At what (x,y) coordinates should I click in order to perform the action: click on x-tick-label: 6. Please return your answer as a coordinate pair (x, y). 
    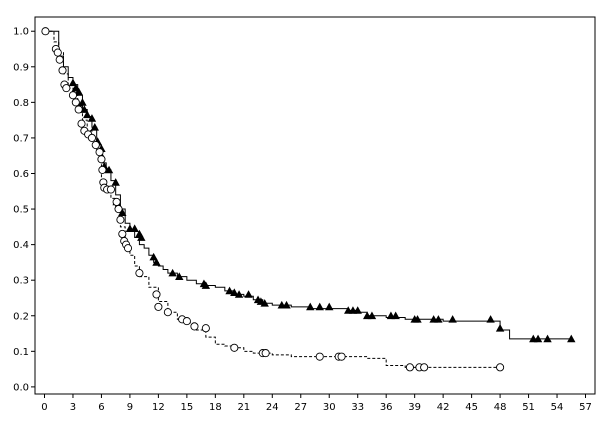
    Looking at the image, I should click on (101, 407).